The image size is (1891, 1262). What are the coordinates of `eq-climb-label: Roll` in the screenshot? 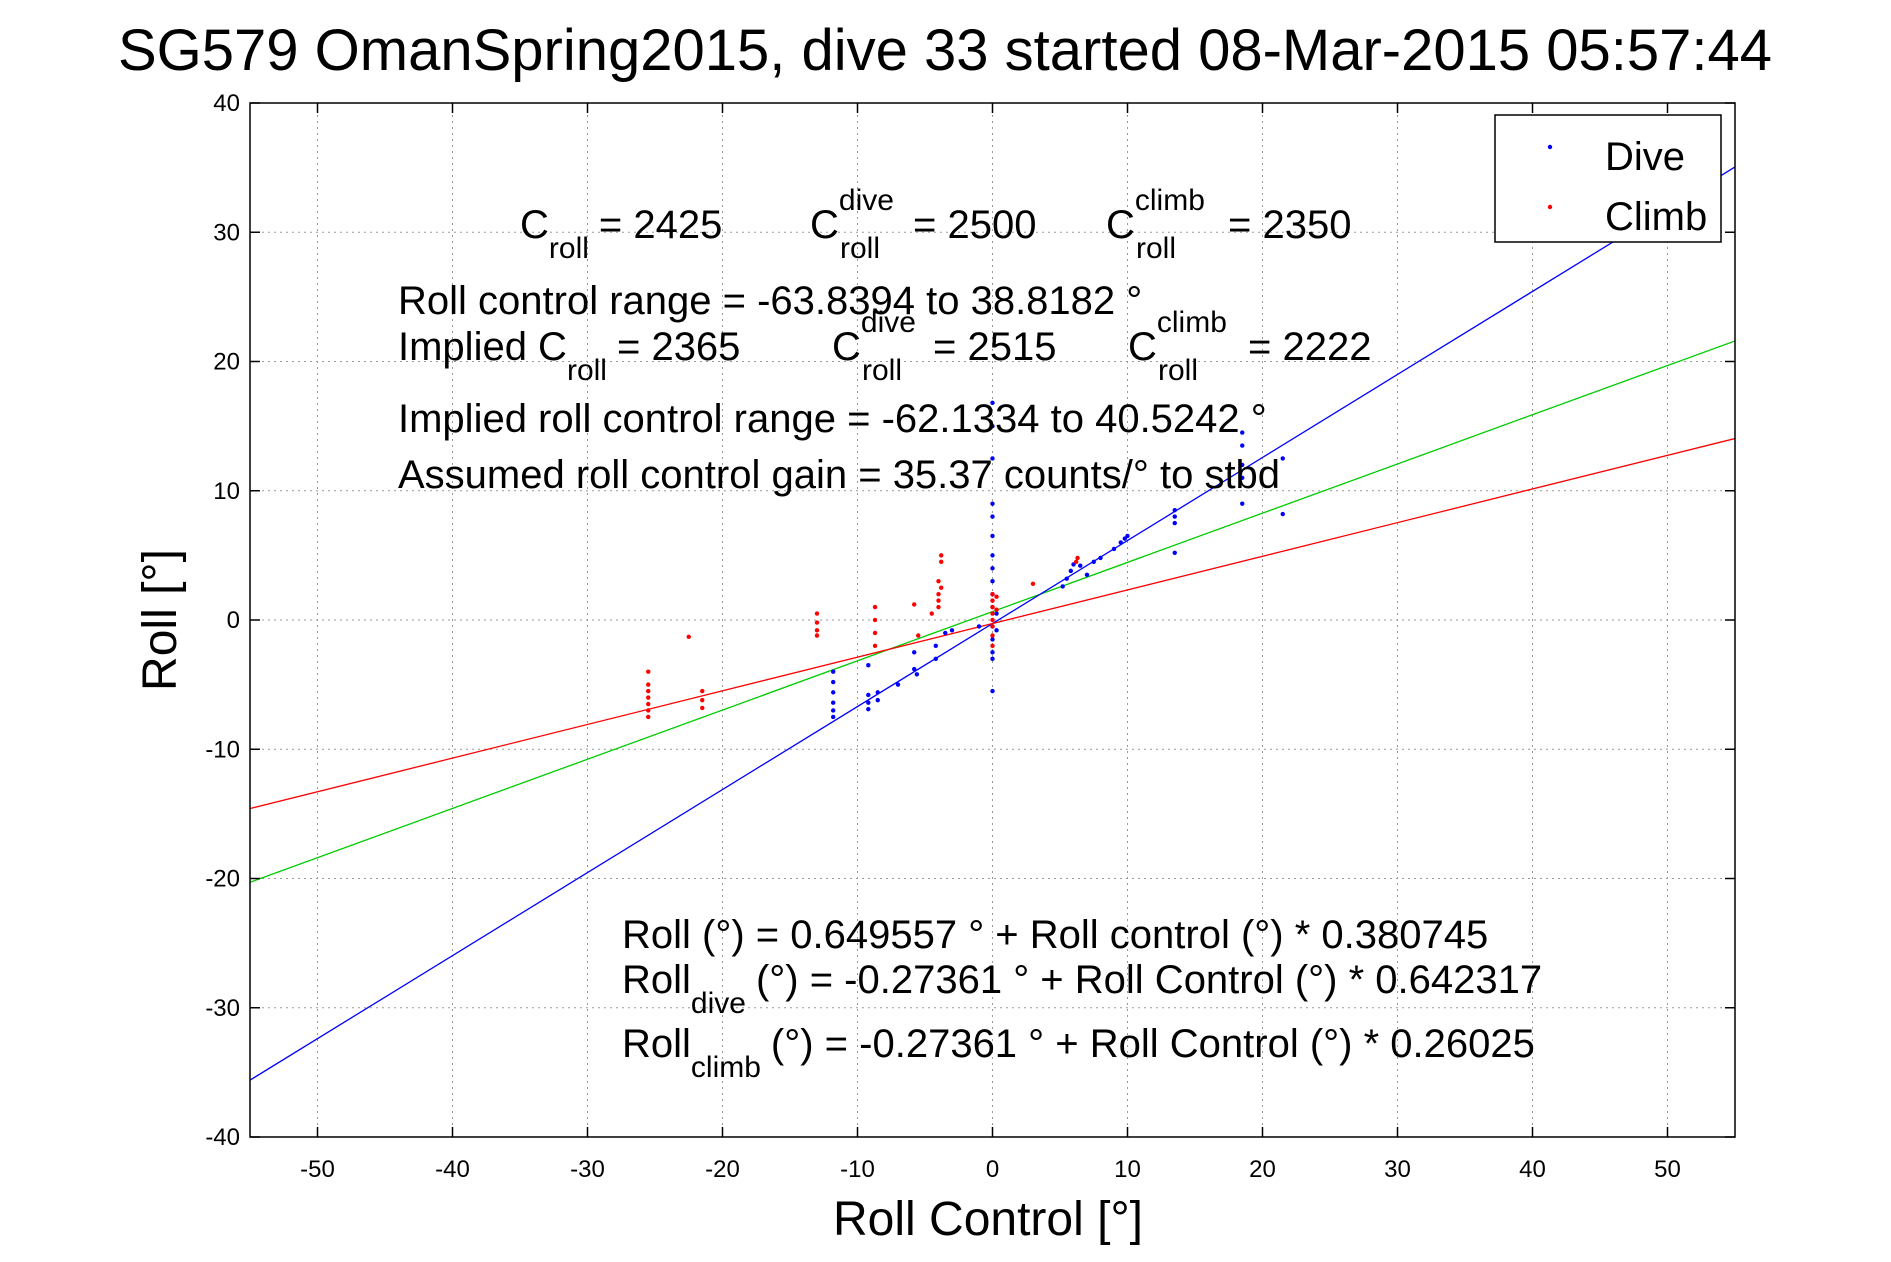 It's located at (656, 1044).